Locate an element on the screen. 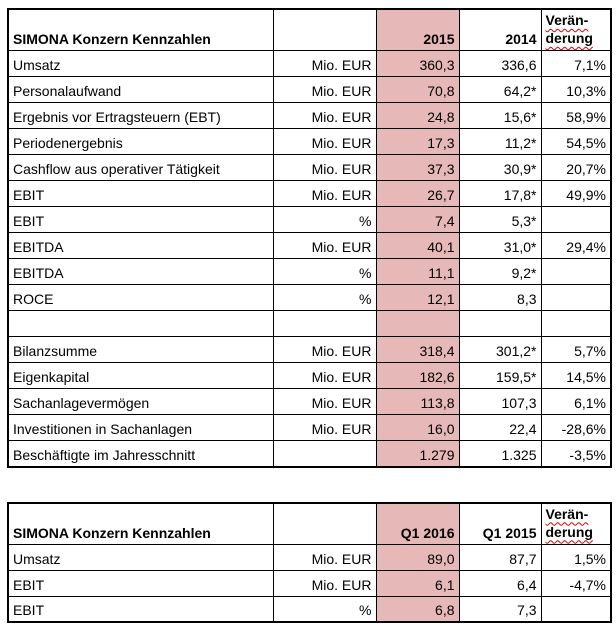  row-change: -3,5% is located at coordinates (576, 453).